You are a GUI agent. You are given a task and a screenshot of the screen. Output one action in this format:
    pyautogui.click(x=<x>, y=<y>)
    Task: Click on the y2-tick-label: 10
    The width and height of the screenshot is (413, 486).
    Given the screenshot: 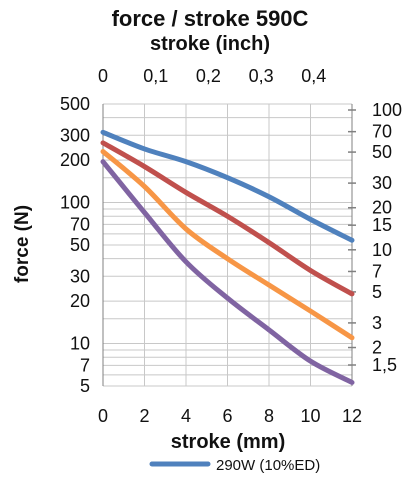 What is the action you would take?
    pyautogui.click(x=382, y=250)
    